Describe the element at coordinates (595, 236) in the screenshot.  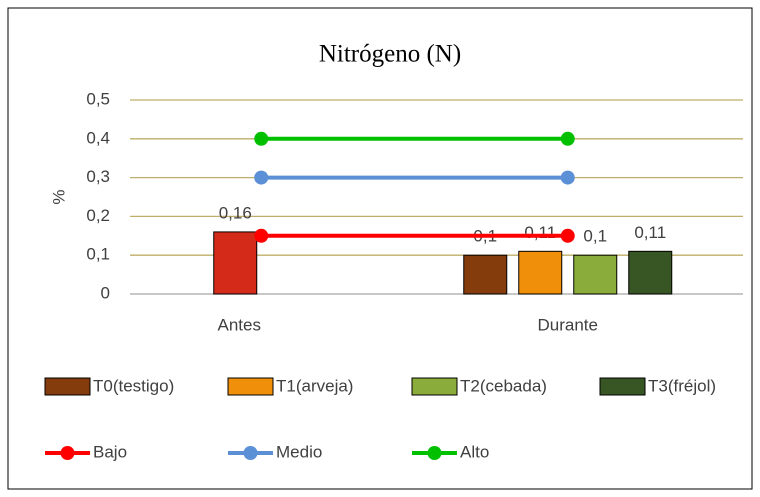
I see `data-label: 0,1` at that location.